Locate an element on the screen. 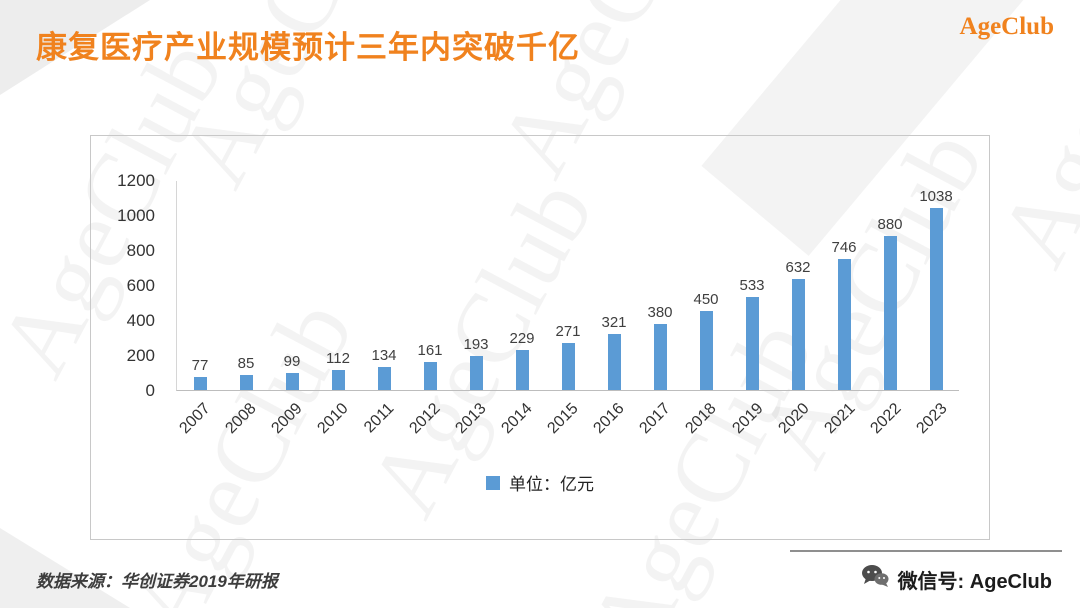 This screenshot has width=1080, height=608. x-axis-label: 2013 is located at coordinates (471, 419).